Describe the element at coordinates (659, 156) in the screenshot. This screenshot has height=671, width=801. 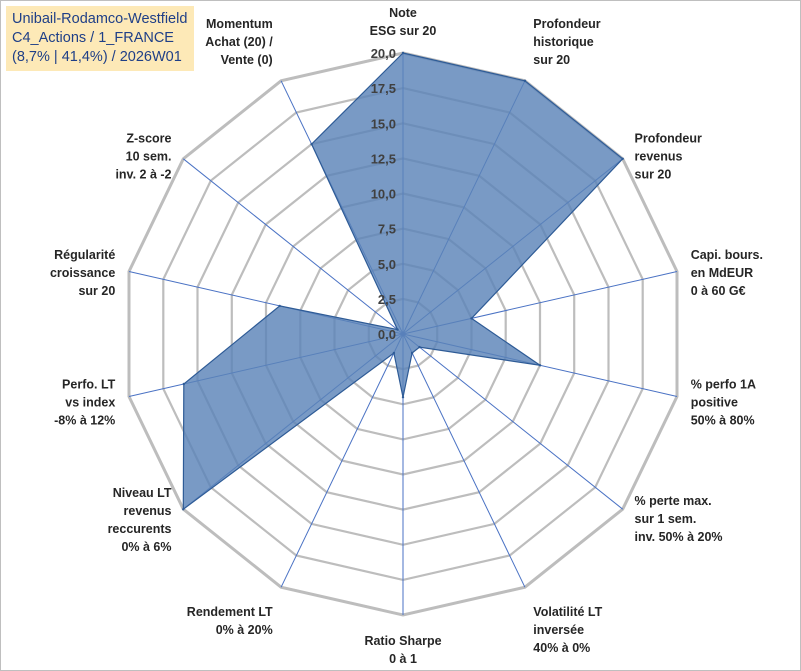
I see `axis-label-2: revenus` at that location.